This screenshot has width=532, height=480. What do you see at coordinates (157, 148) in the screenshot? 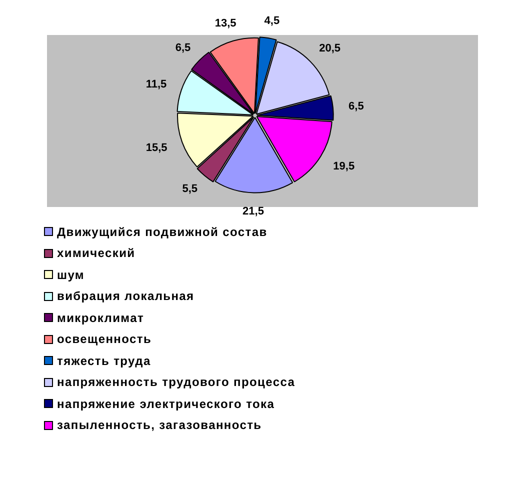
I see `data-label: 15,5` at bounding box center [157, 148].